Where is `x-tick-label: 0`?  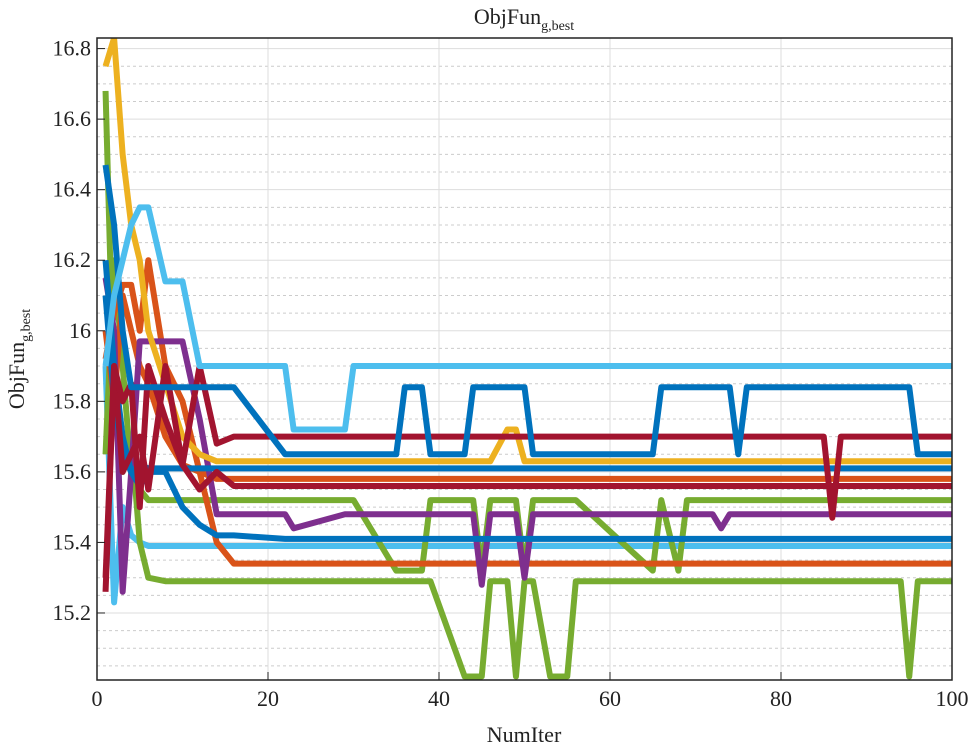 x-tick-label: 0 is located at coordinates (97, 698).